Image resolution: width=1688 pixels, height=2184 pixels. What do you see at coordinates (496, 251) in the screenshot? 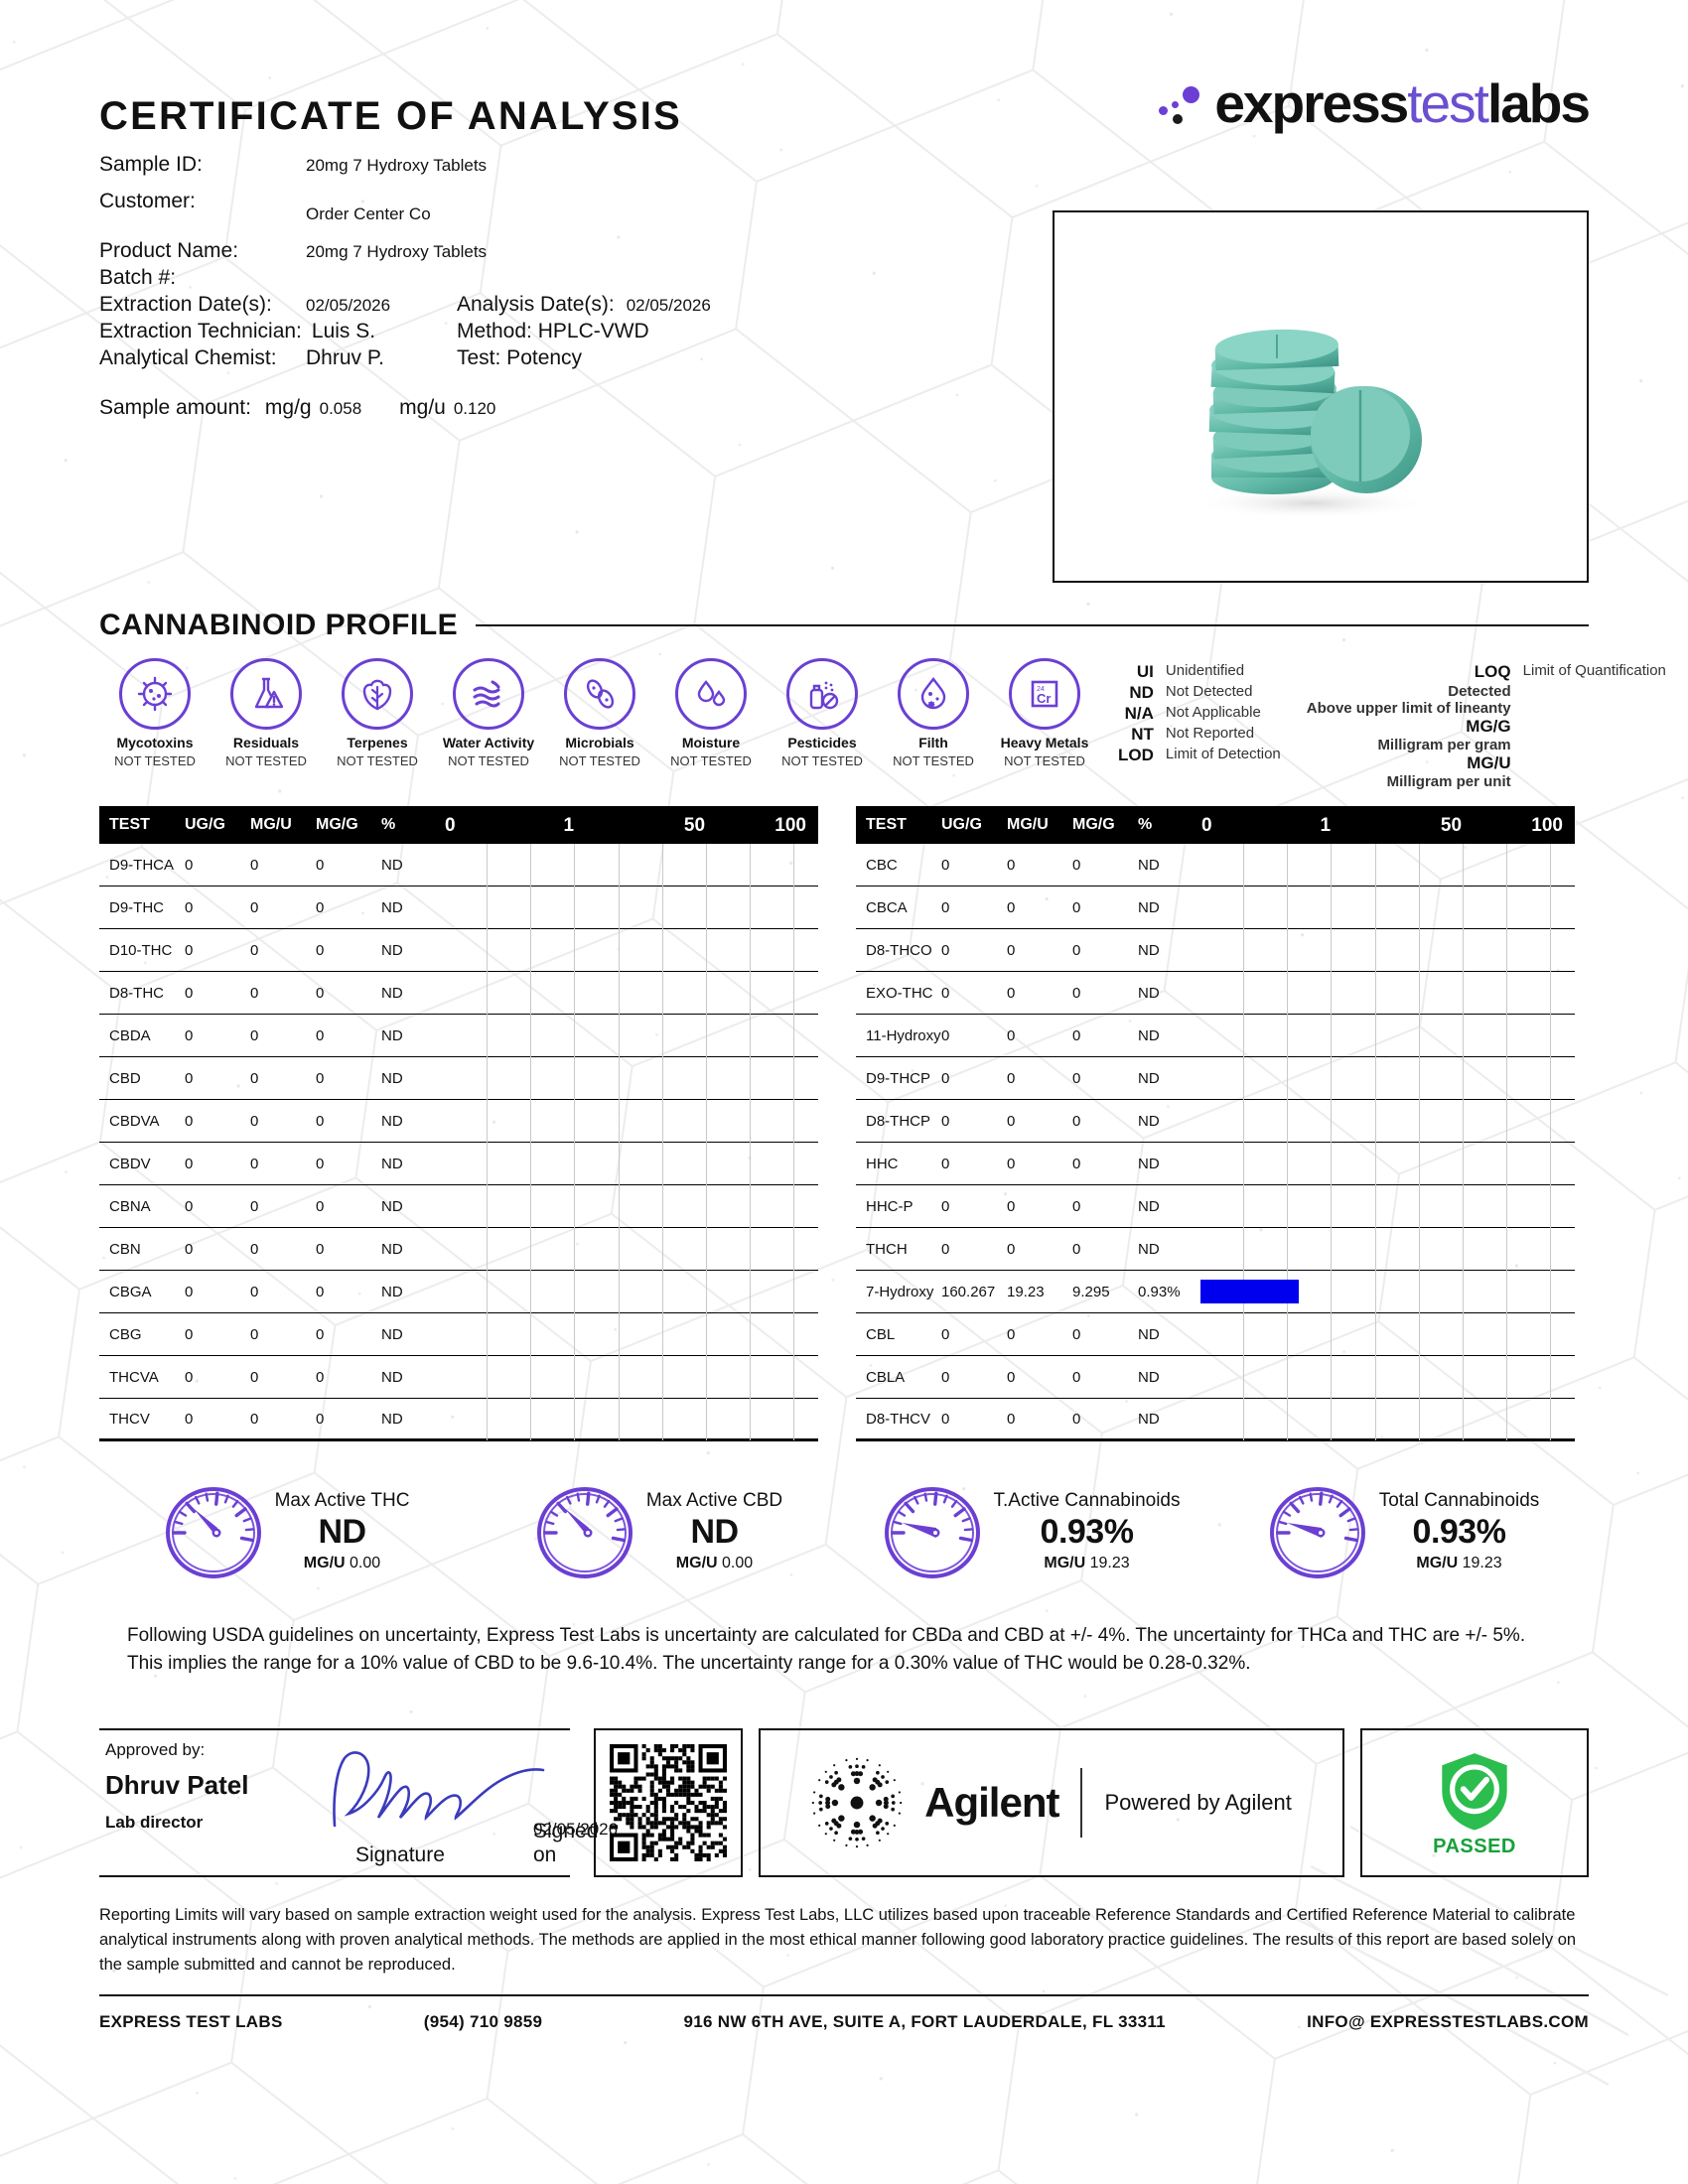
I see `product-row: Product Name: 20mg 7 Hydroxy Tablets` at bounding box center [496, 251].